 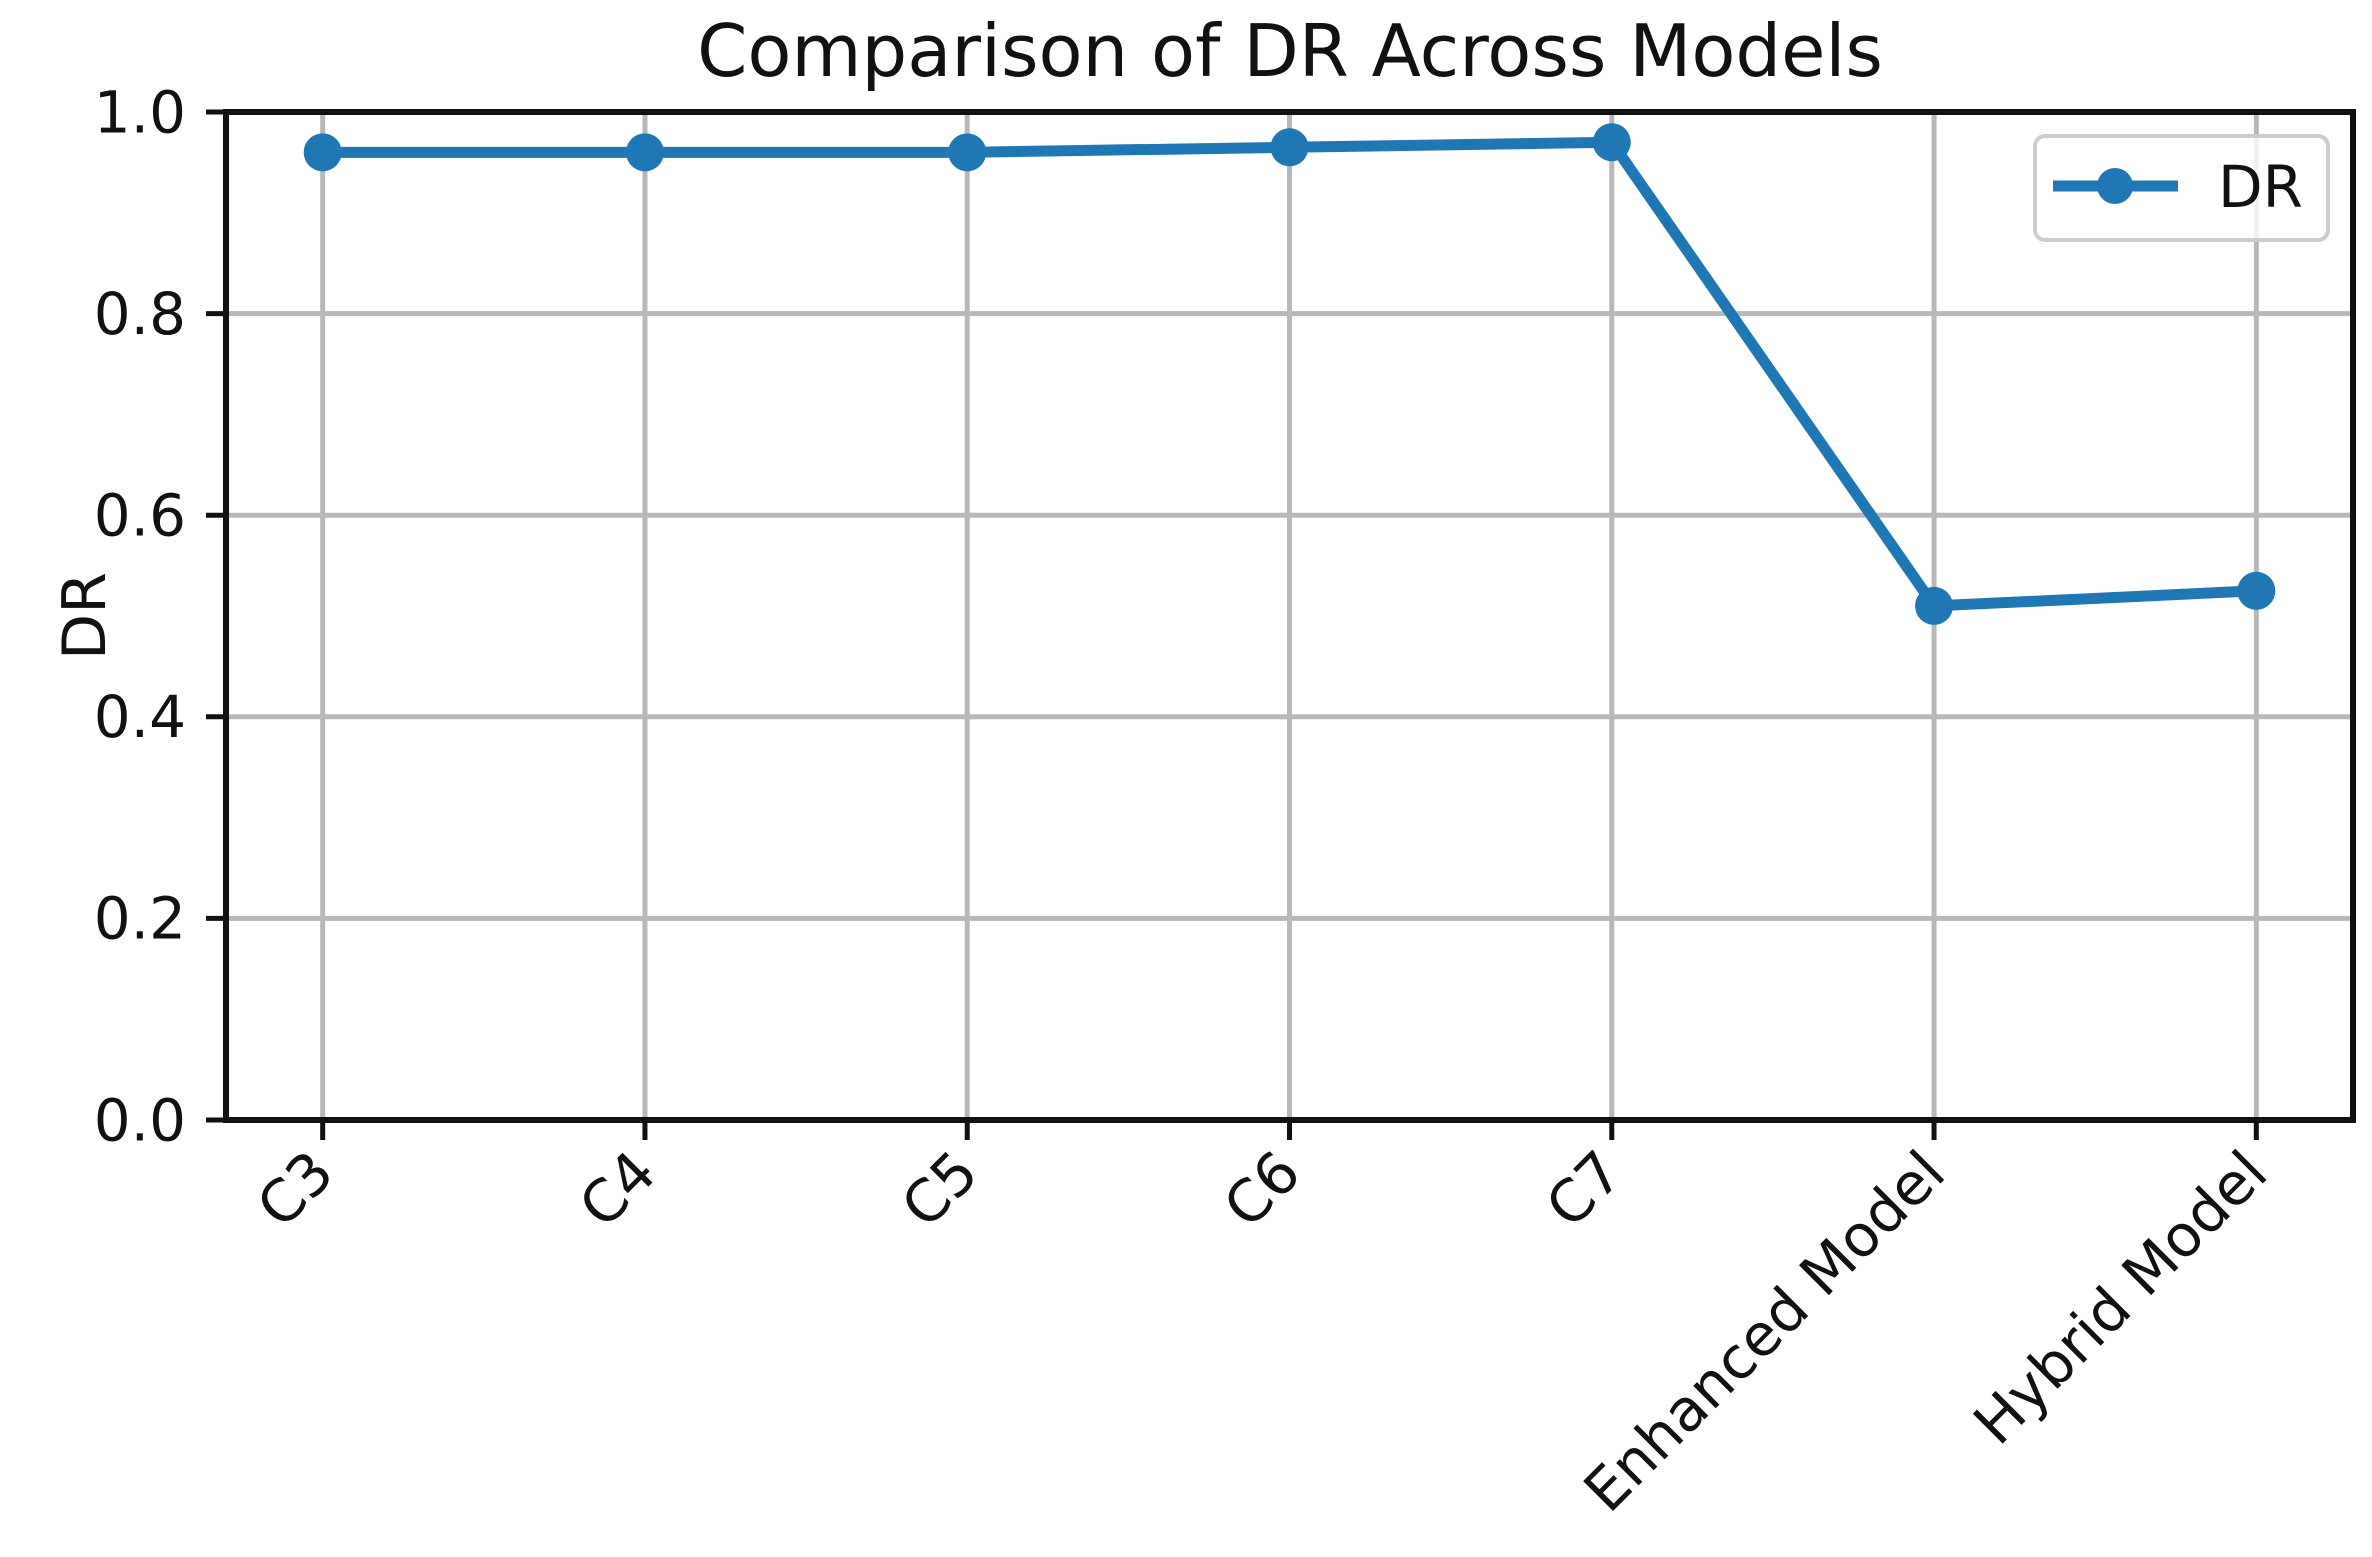 What do you see at coordinates (1584, 1189) in the screenshot?
I see `x-tick-label: C7` at bounding box center [1584, 1189].